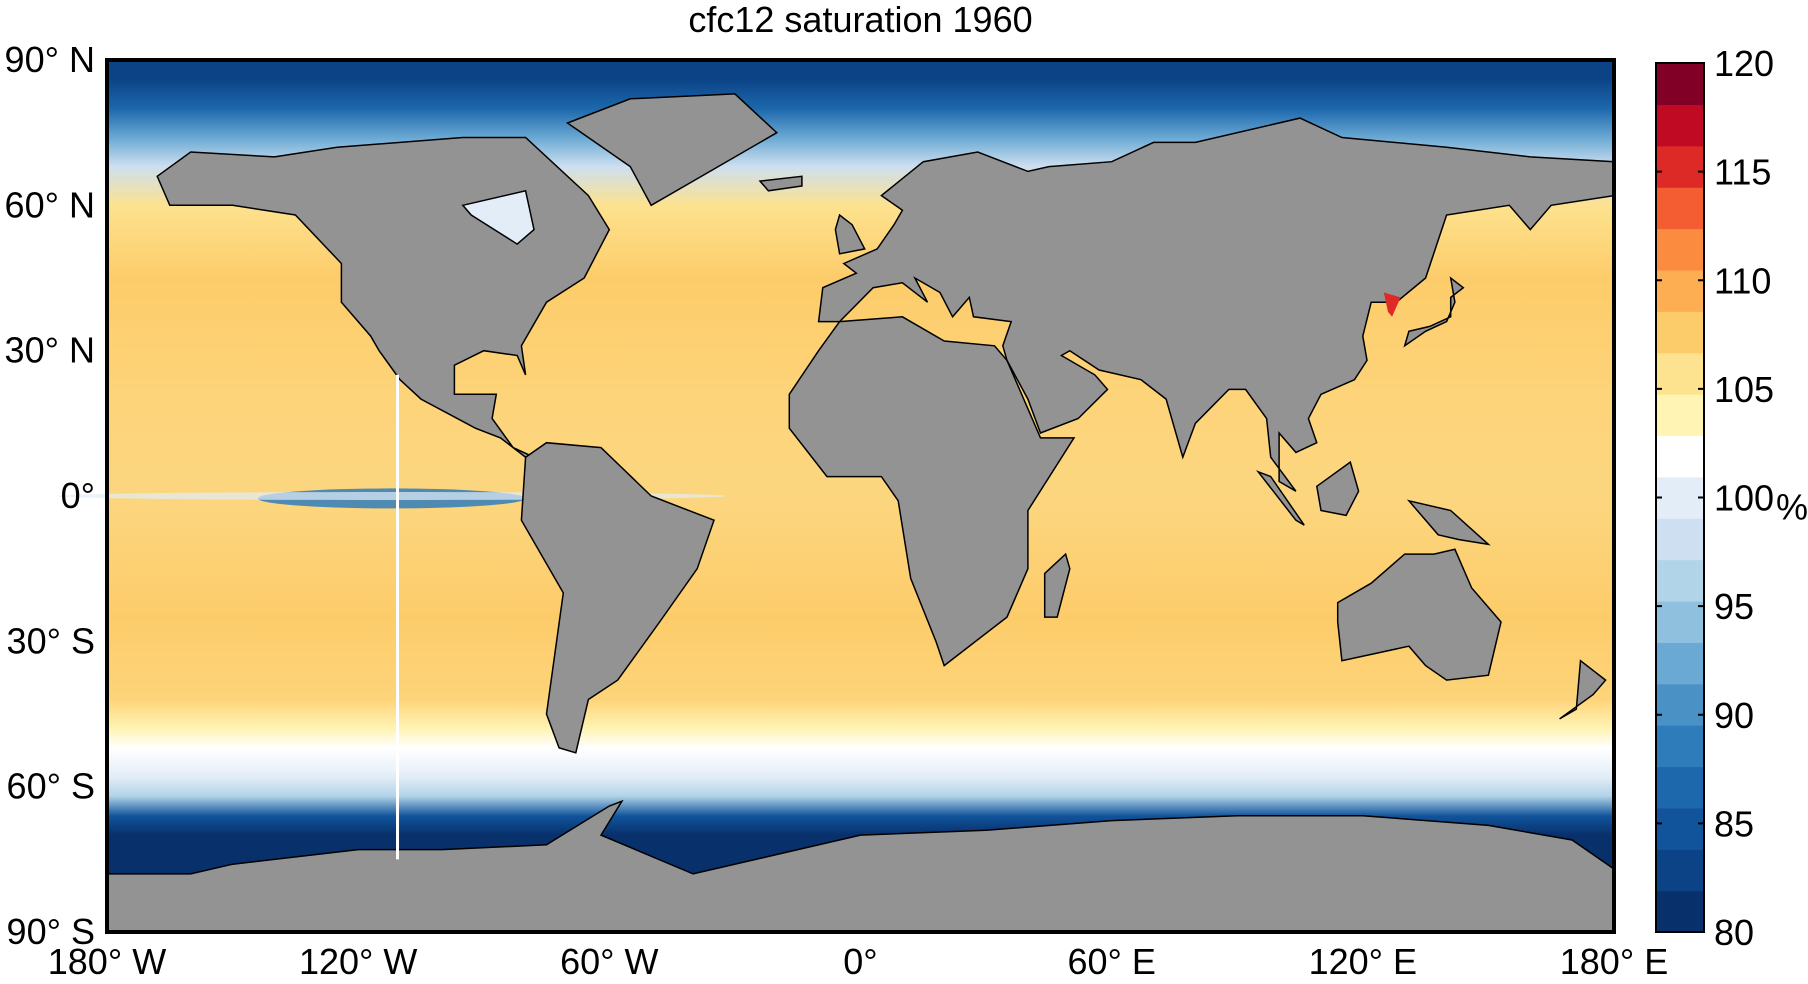  What do you see at coordinates (1363, 961) in the screenshot?
I see `x-tick-label: 120° E` at bounding box center [1363, 961].